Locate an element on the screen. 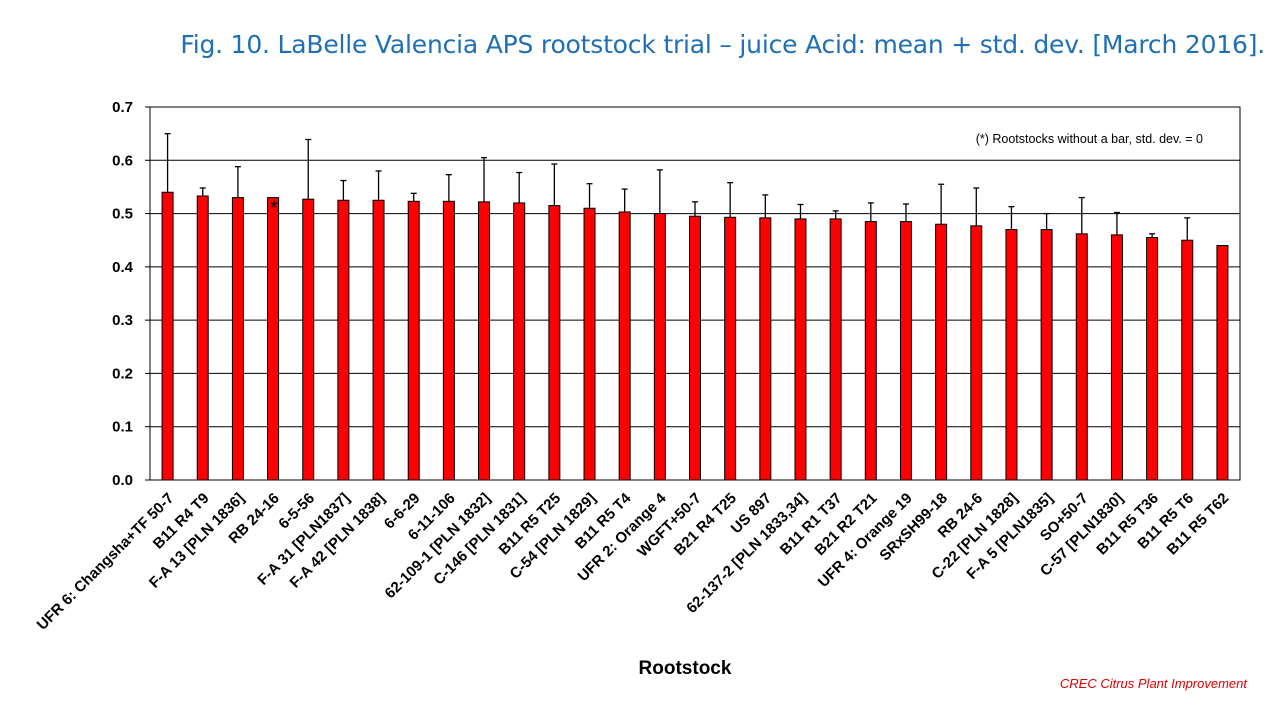 The image size is (1280, 720). y-tick-label: 0.7 is located at coordinates (122, 107).